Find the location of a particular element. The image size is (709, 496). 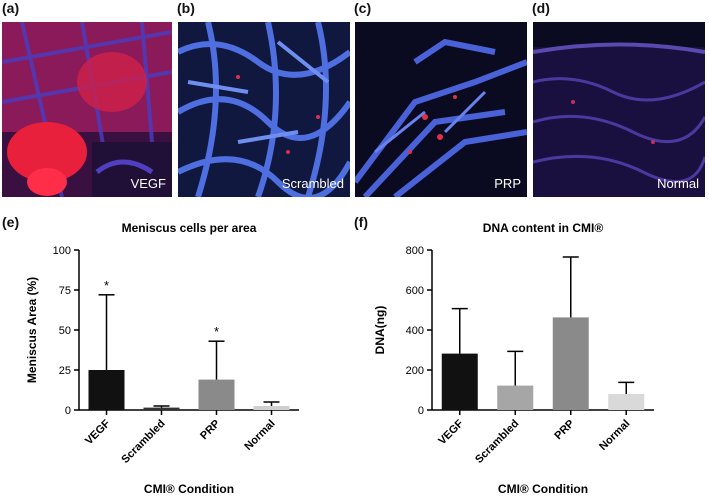

y-axis-label: Meniscus Area (%) is located at coordinates (32, 330).